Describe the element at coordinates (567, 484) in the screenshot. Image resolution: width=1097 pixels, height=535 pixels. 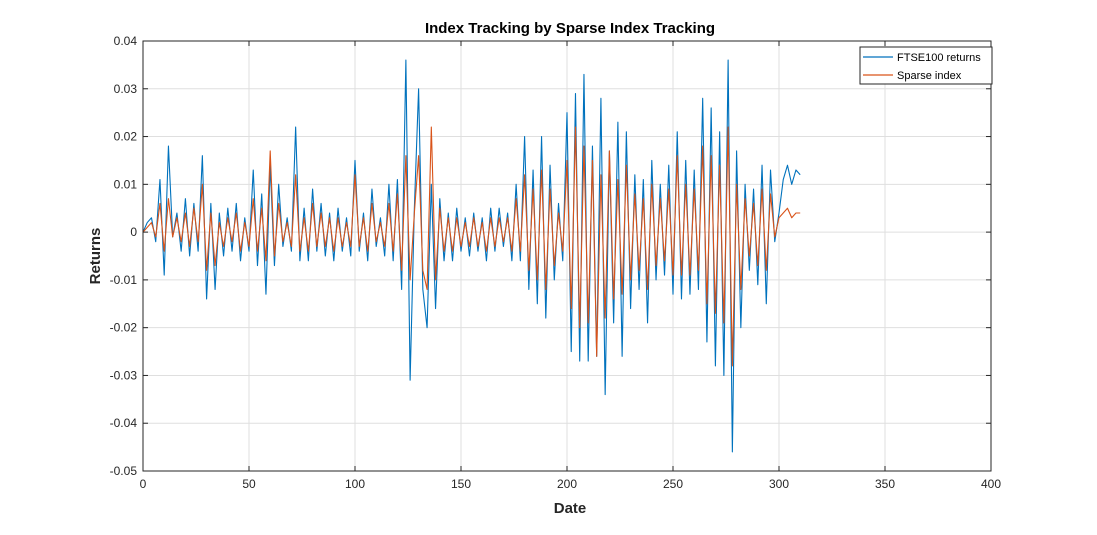
I see `x-tick-label: 200` at that location.